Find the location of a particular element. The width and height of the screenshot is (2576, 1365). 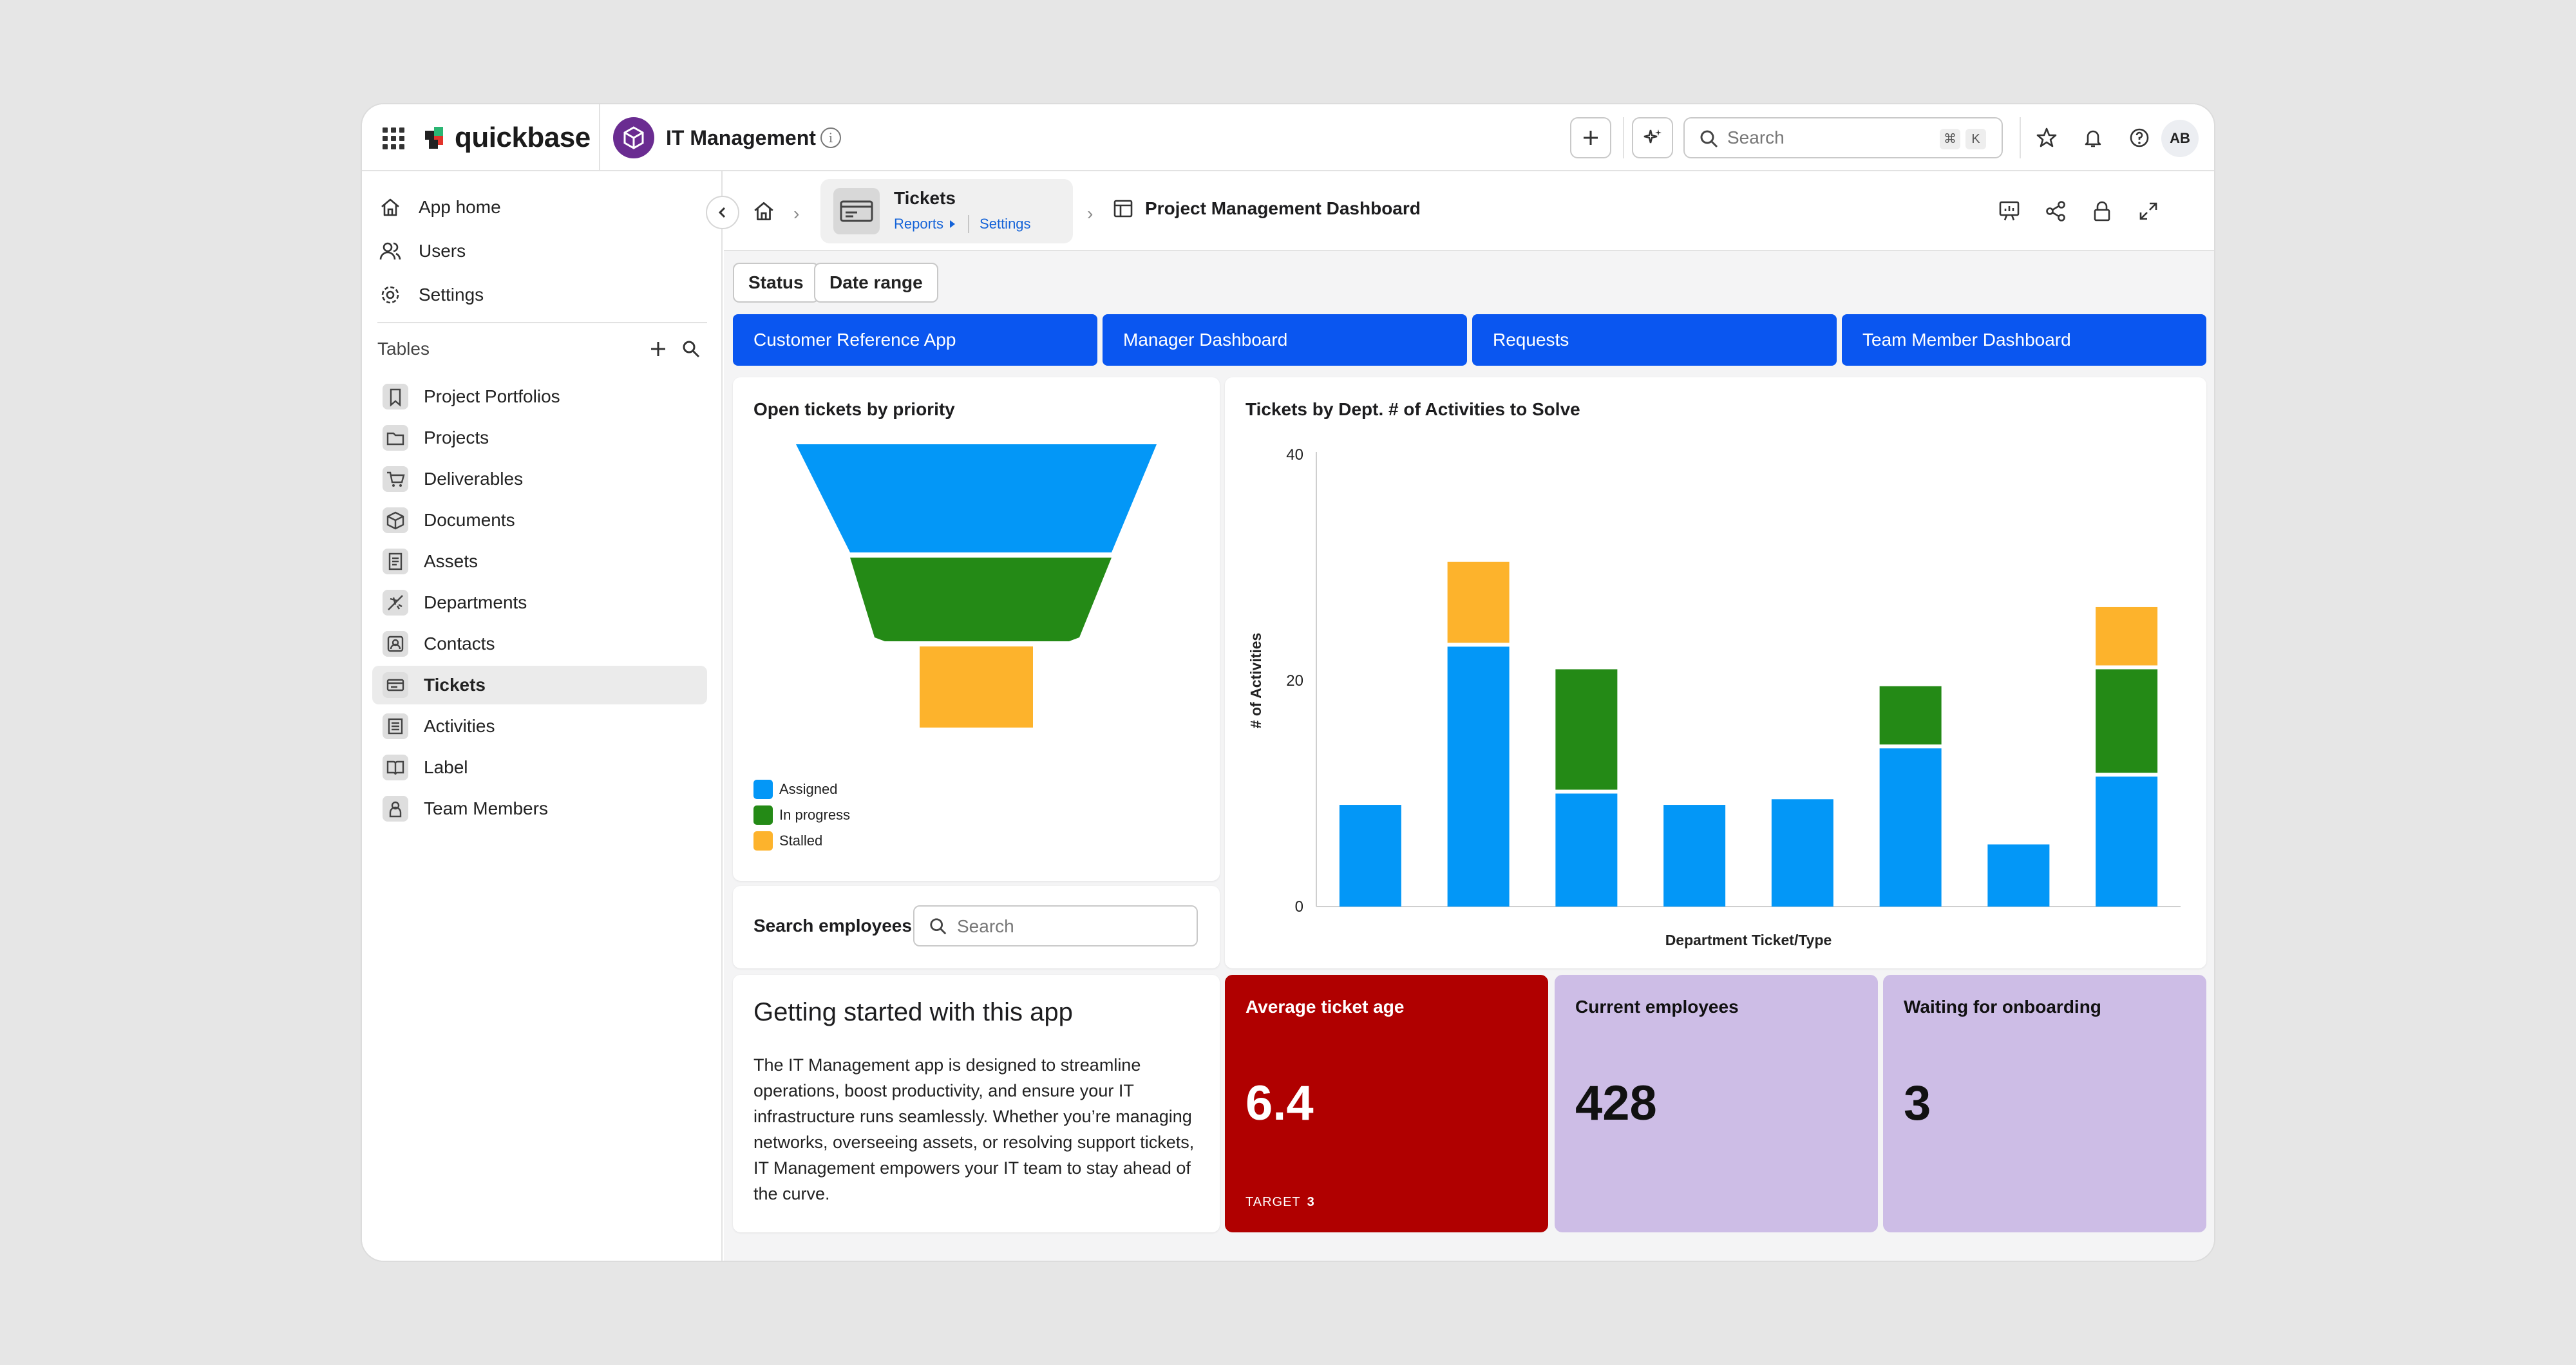

sidebar-item-team-members: Team Members is located at coordinates (539, 808).